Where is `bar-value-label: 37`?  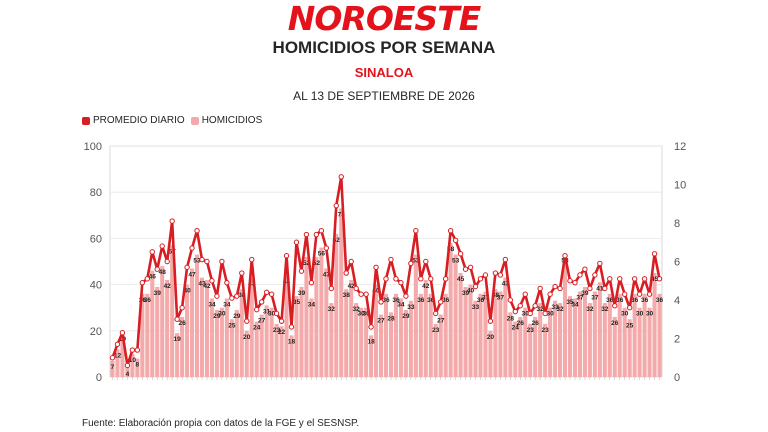
bar-value-label: 37 is located at coordinates (595, 298).